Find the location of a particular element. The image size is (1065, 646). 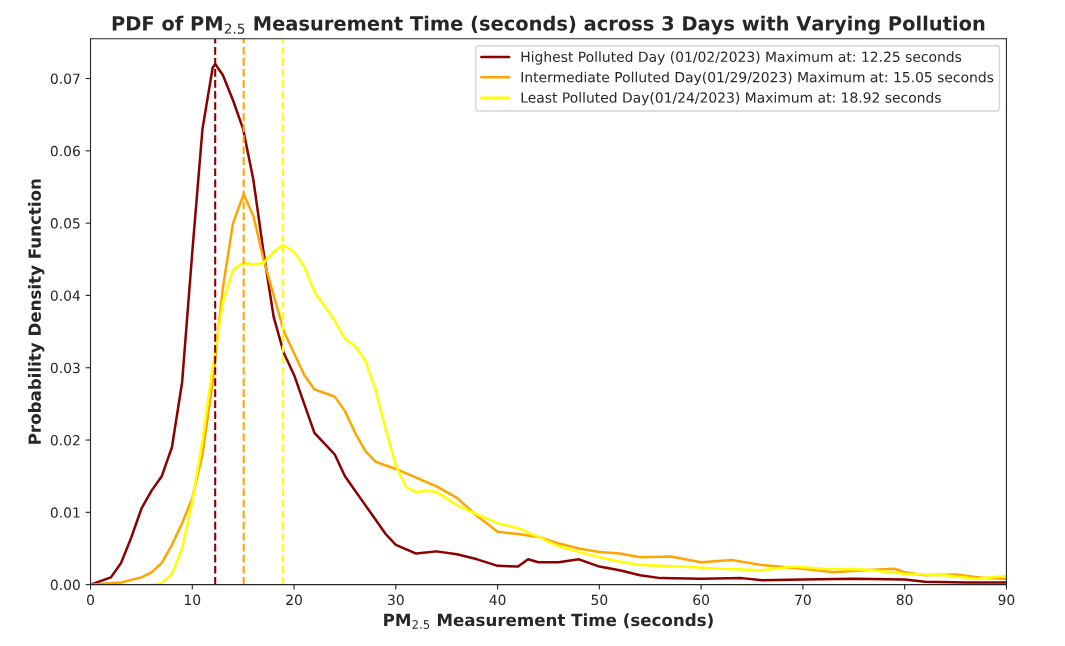

x-tick-label: 0 is located at coordinates (91, 600).